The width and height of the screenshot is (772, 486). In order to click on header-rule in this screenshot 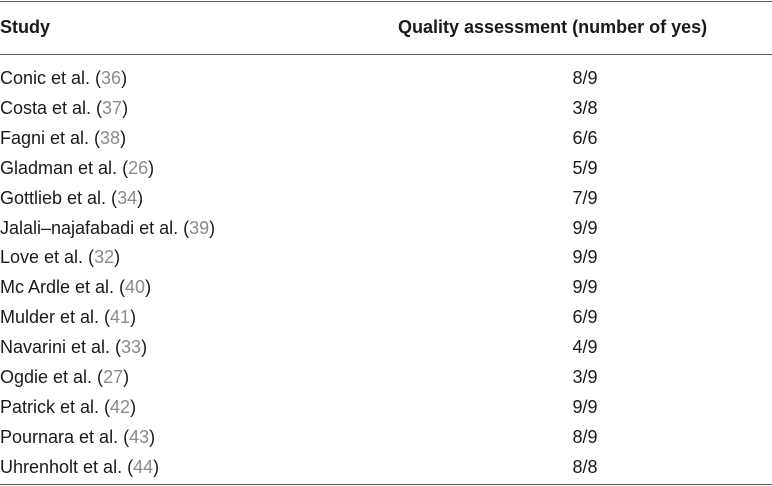, I will do `click(386, 54)`.